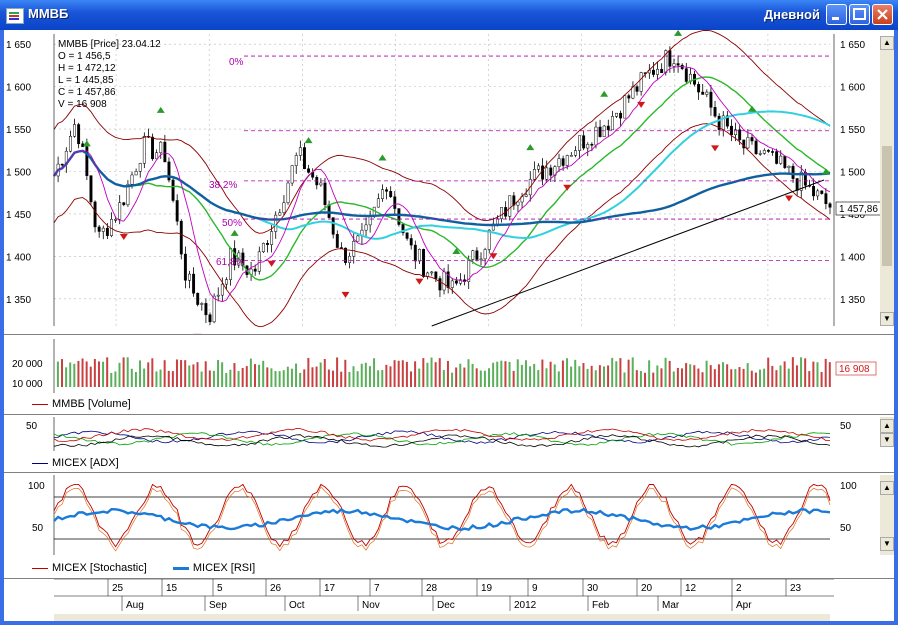  What do you see at coordinates (442, 617) in the screenshot?
I see `horizontal-scrollbar` at bounding box center [442, 617].